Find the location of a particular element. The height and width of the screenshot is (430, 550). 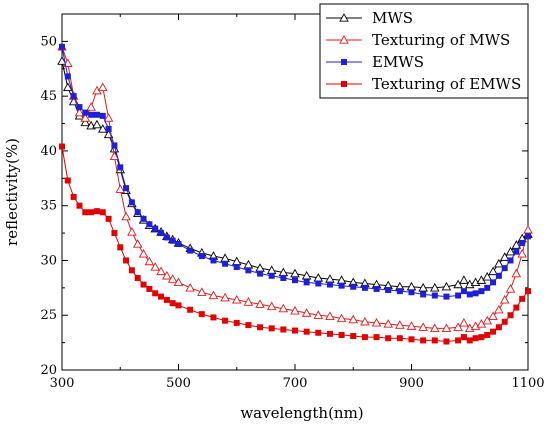

x-tick-label: 900 is located at coordinates (411, 383).